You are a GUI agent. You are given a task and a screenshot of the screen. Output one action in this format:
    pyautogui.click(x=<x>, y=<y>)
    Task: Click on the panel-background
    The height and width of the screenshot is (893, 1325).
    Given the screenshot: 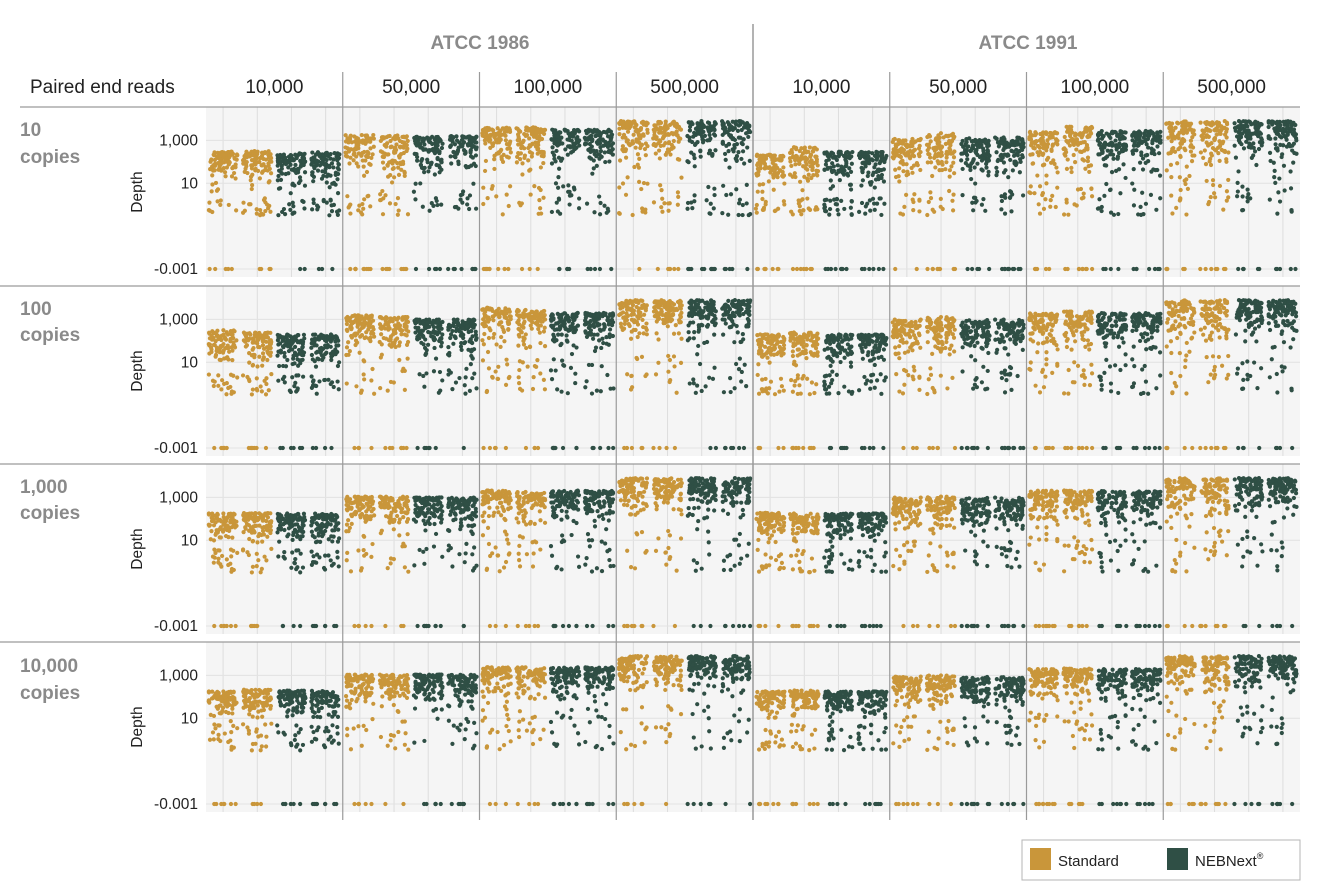 What is the action you would take?
    pyautogui.click(x=821, y=371)
    